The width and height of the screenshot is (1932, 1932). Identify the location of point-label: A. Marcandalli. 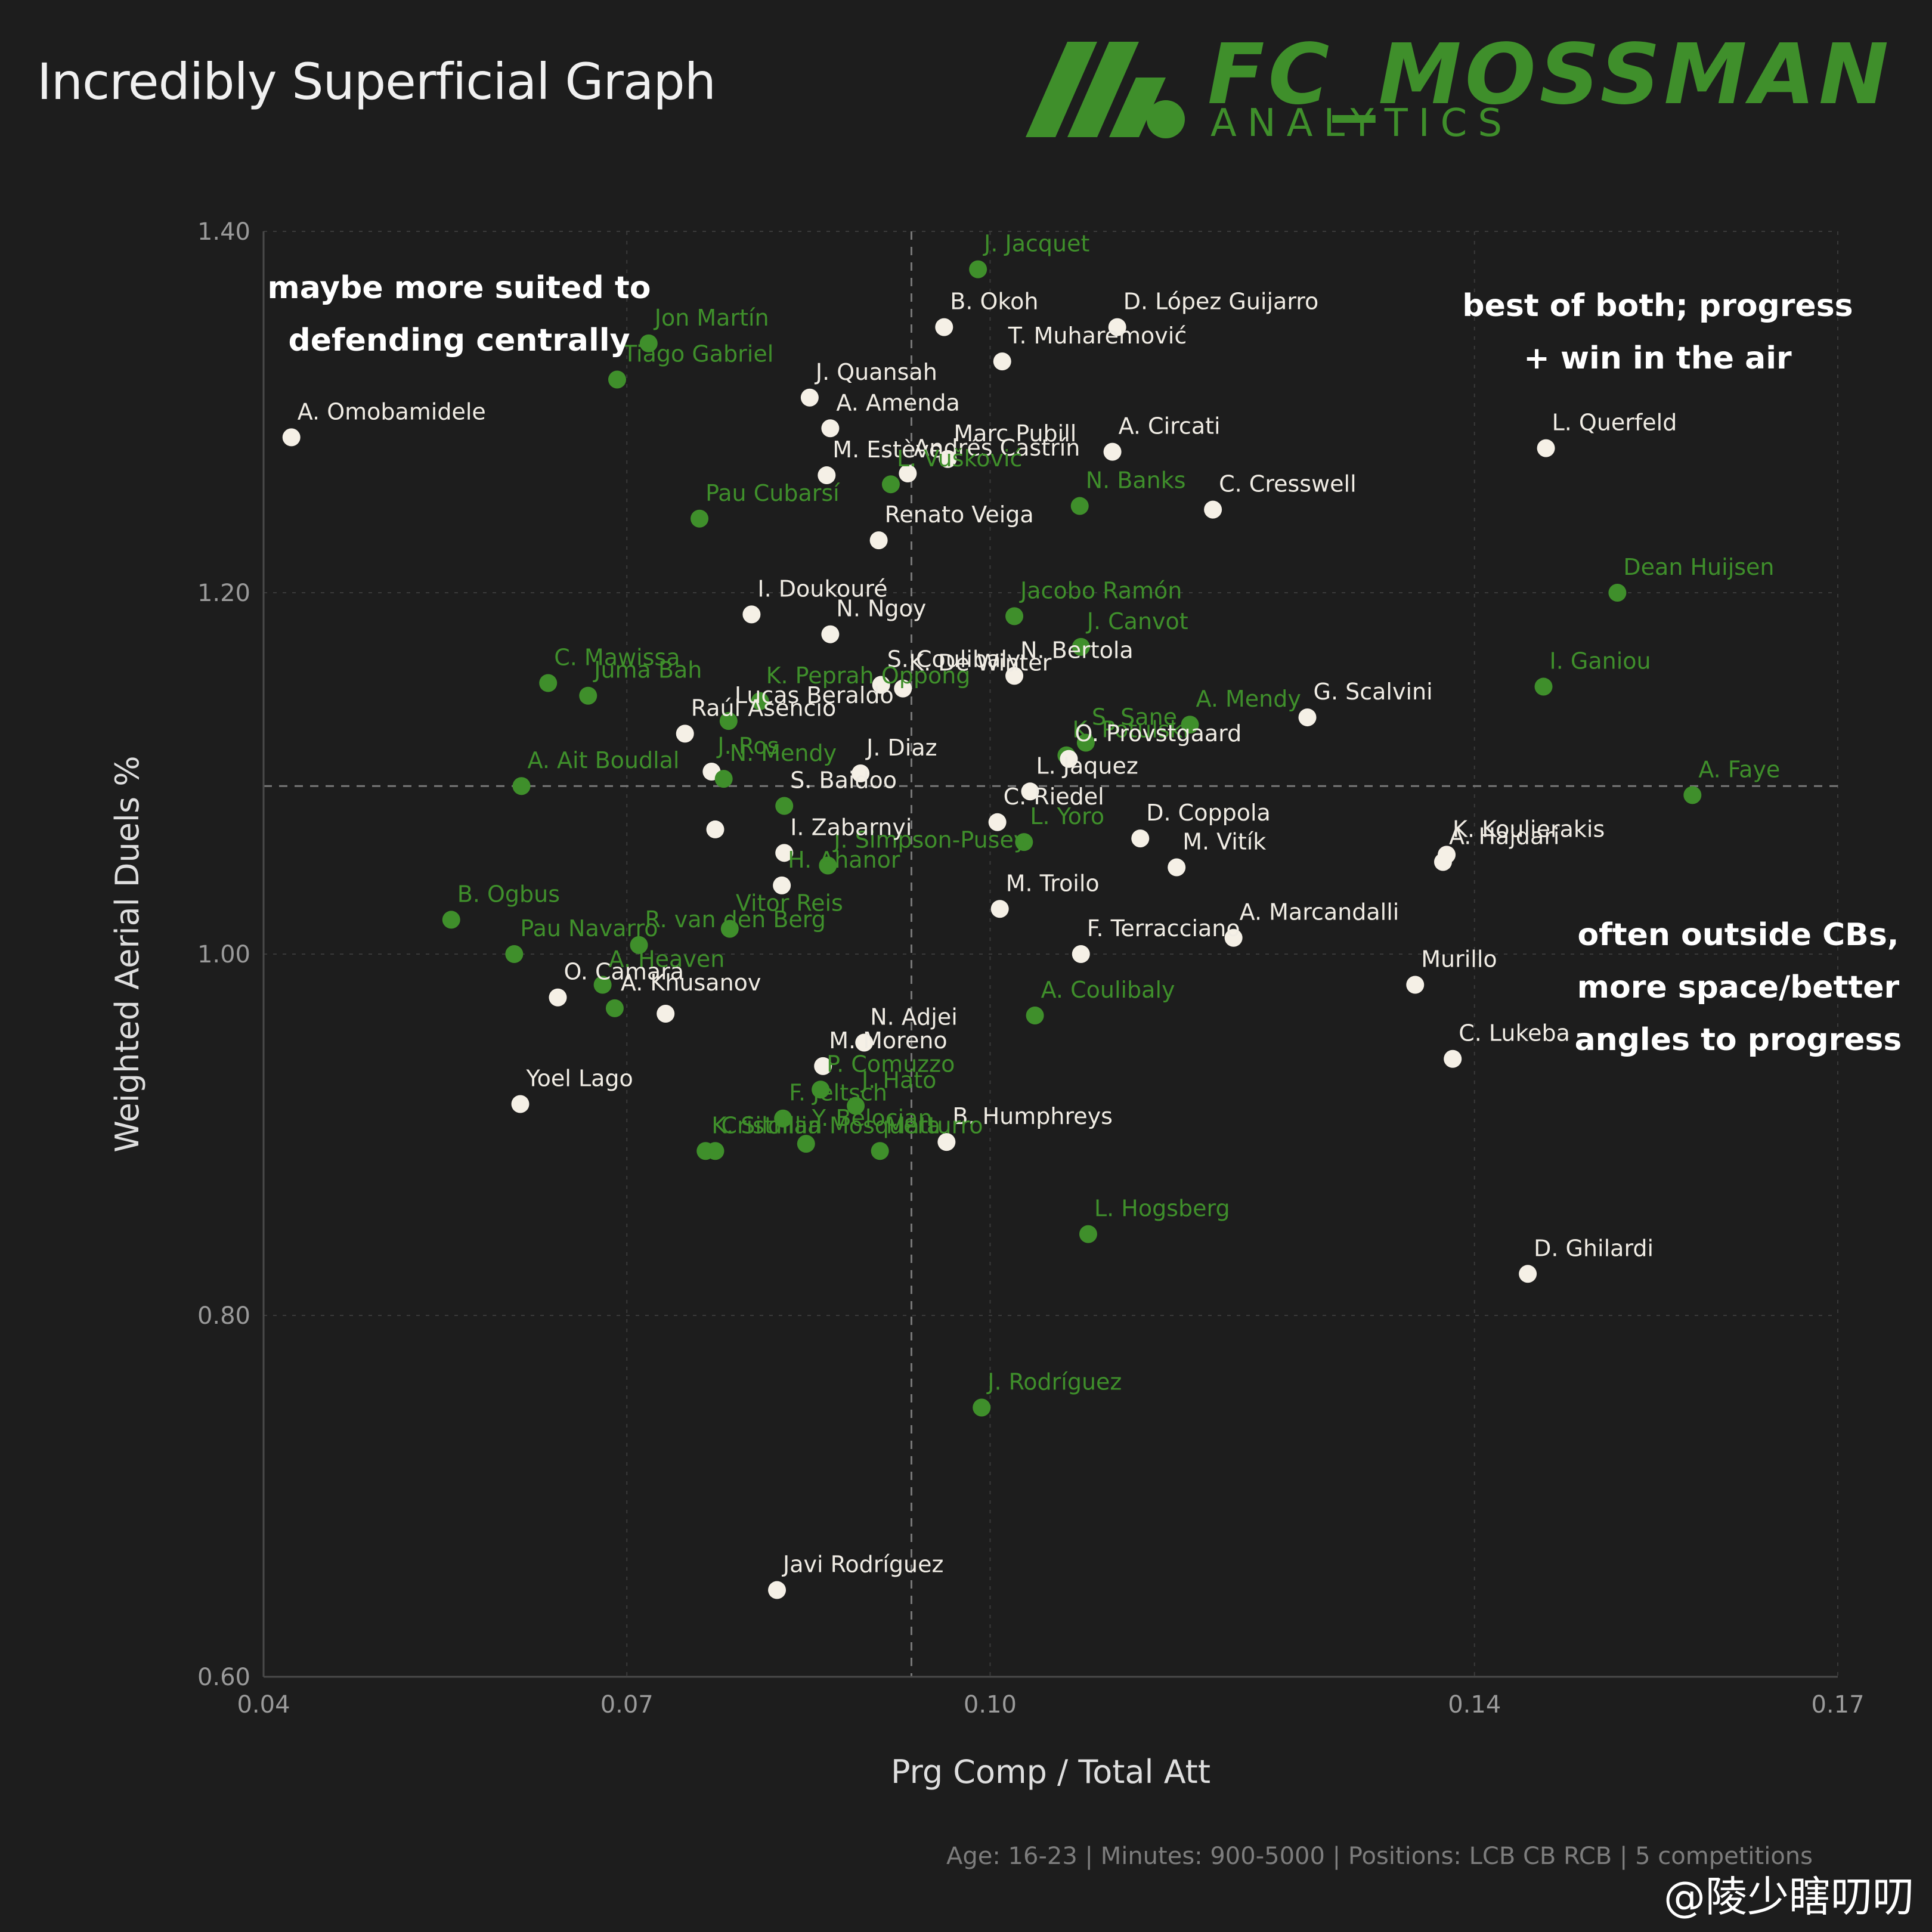
(1320, 912).